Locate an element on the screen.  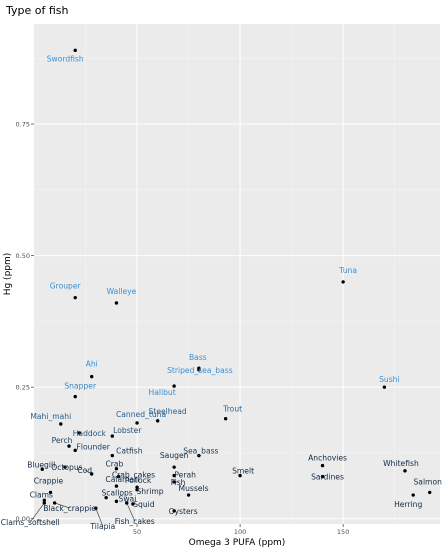
y-tick-label: 0.75 is located at coordinates (23, 124).